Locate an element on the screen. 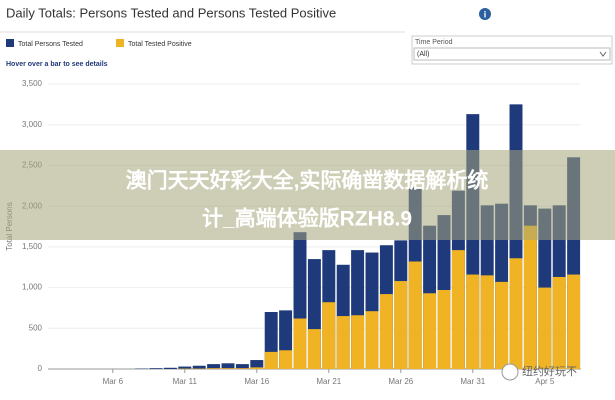 This screenshot has height=400, width=615. y-tick-label: 0 is located at coordinates (40, 368).